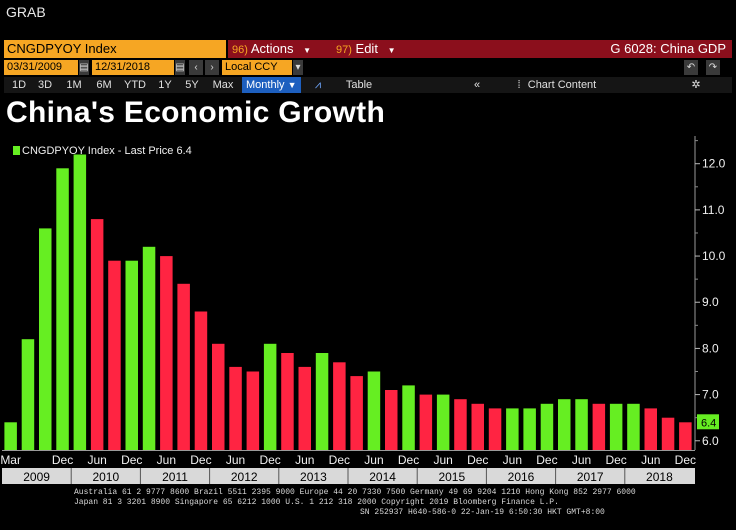  What do you see at coordinates (460, 424) in the screenshot?
I see `bar-2015Q3` at bounding box center [460, 424].